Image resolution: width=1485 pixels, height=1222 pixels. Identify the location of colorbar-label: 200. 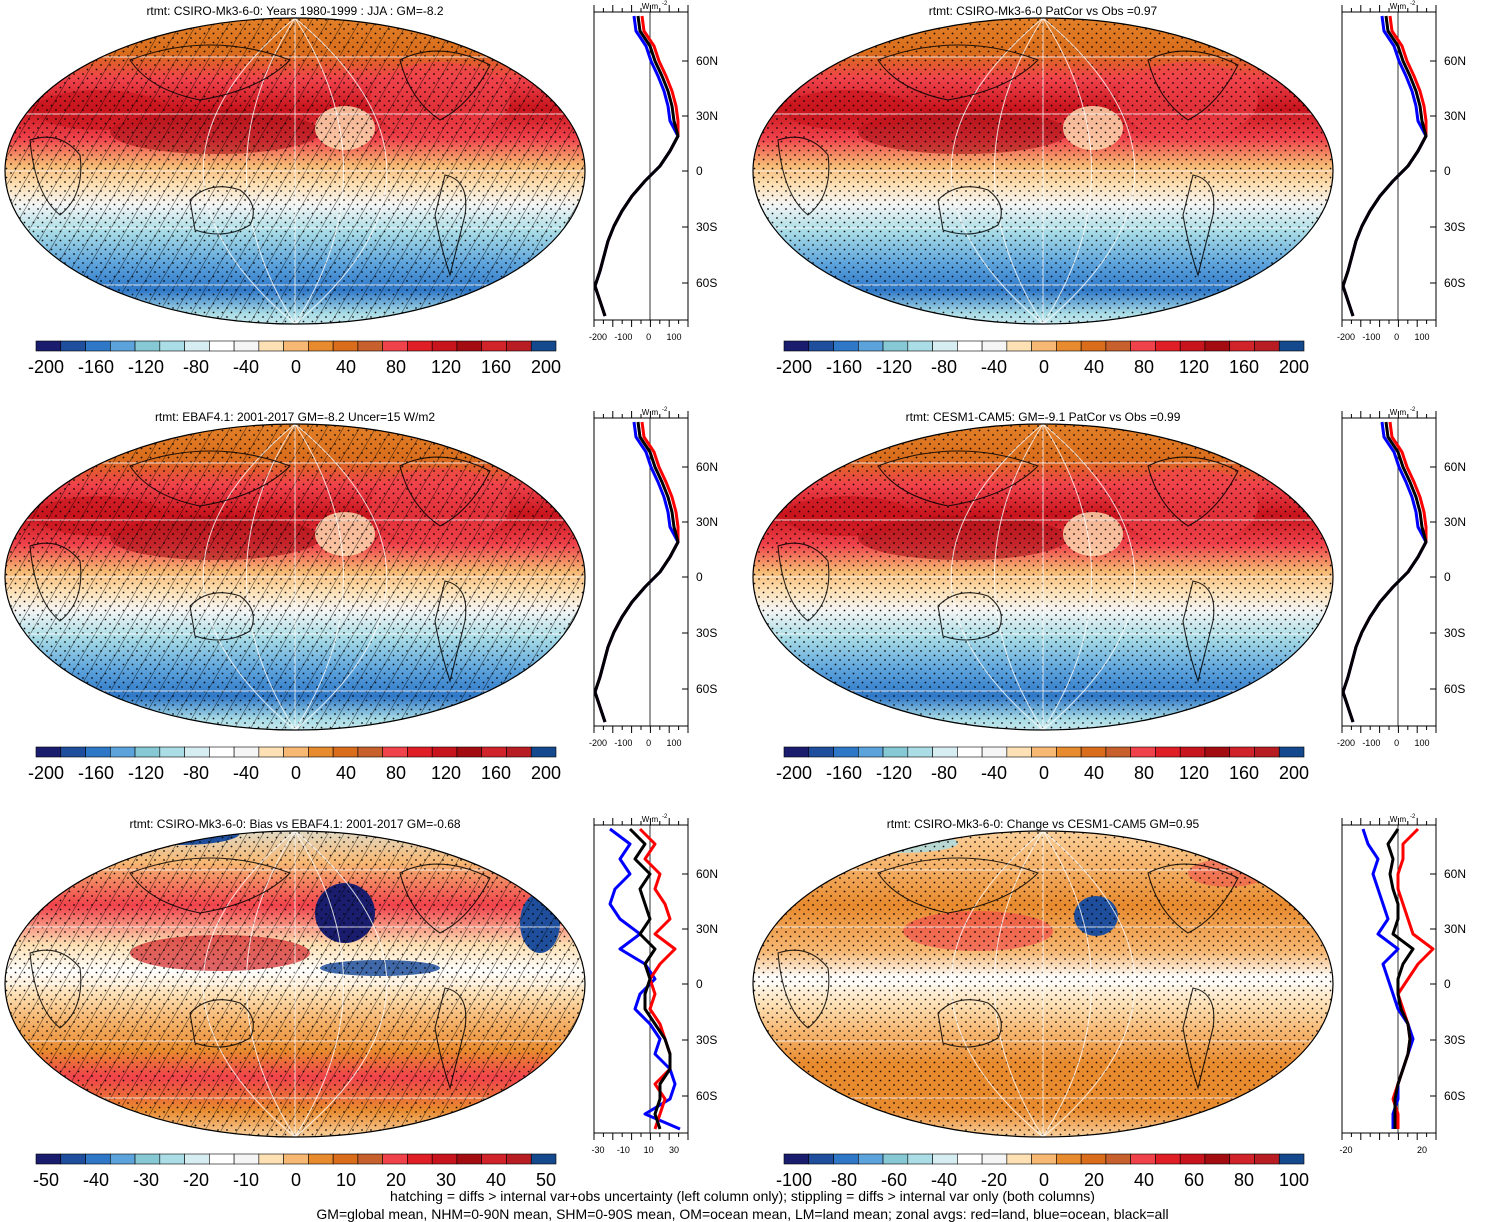
(1294, 367).